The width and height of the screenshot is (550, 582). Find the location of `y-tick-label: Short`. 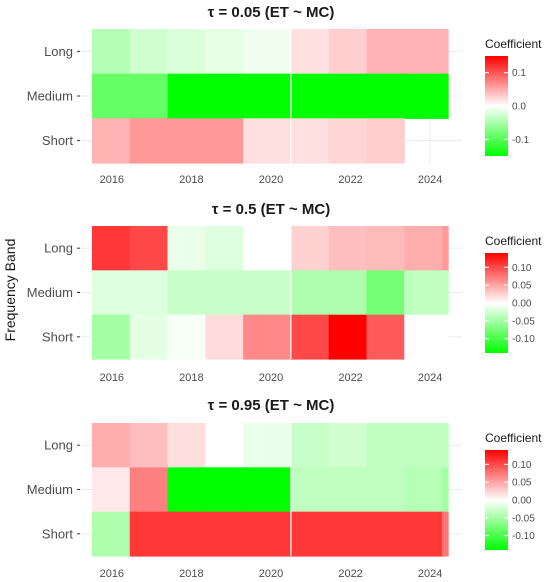

y-tick-label: Short is located at coordinates (57, 533).